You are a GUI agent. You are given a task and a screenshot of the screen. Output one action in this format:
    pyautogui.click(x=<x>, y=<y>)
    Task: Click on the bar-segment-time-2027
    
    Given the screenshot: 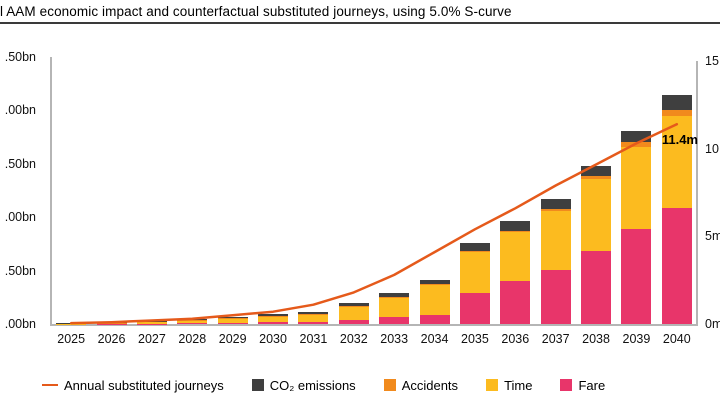 What is the action you would take?
    pyautogui.click(x=151, y=322)
    